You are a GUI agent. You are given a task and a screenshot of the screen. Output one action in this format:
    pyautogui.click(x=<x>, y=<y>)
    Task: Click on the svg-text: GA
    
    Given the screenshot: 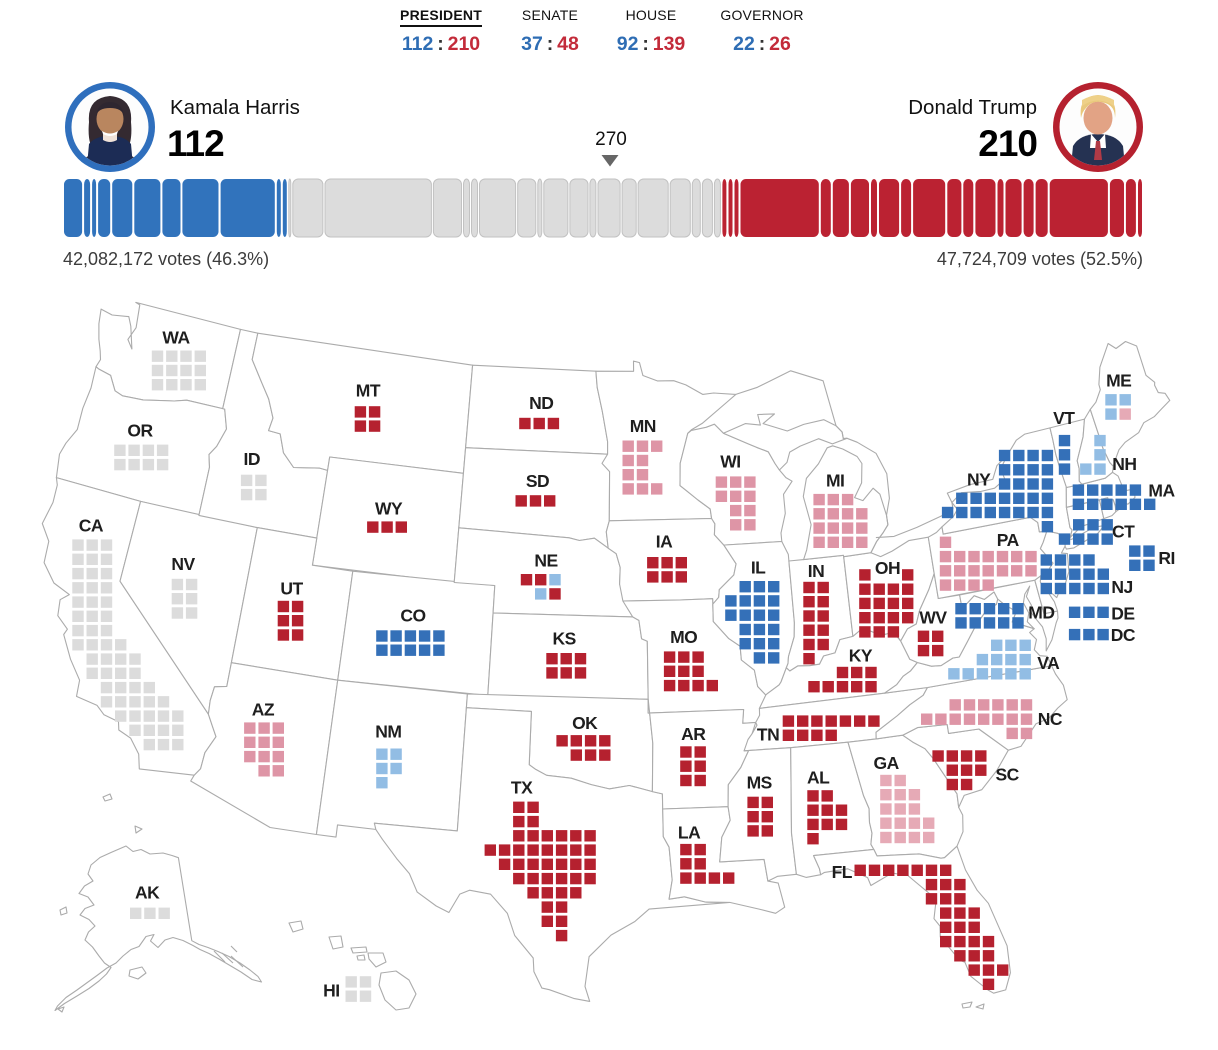 What is the action you would take?
    pyautogui.click(x=886, y=763)
    